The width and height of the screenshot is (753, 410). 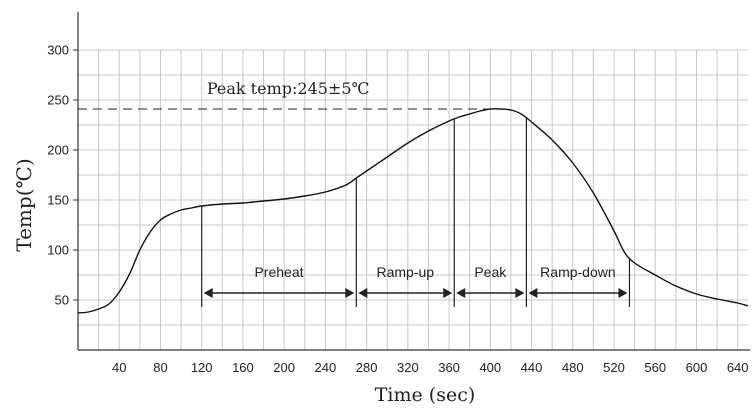 What do you see at coordinates (655, 367) in the screenshot?
I see `x-tick-label: 560` at bounding box center [655, 367].